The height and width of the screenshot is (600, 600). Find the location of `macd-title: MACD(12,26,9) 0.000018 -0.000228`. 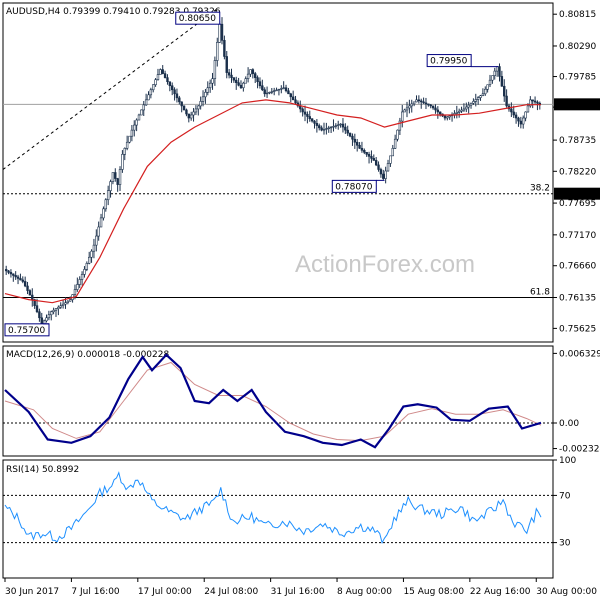

macd-title: MACD(12,26,9) 0.000018 -0.000228 is located at coordinates (87, 355).